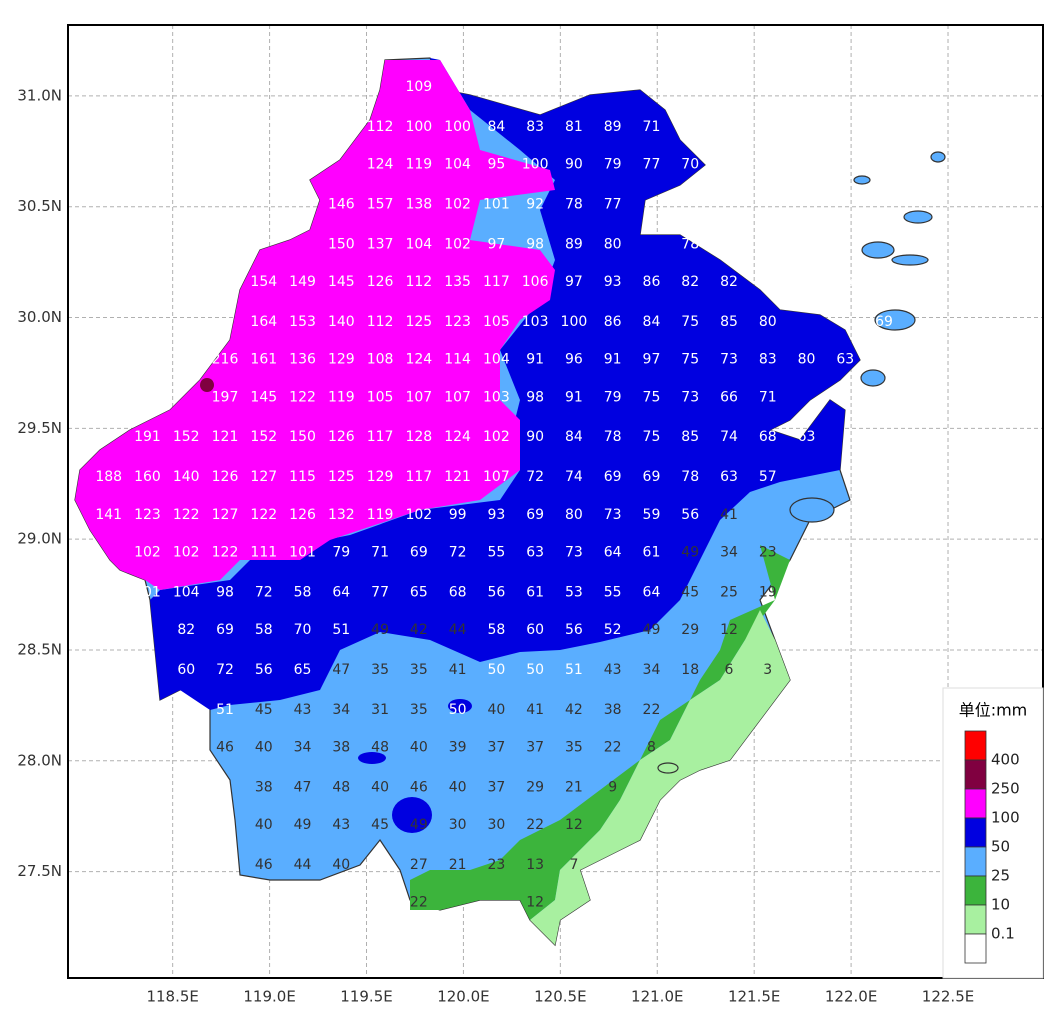 The width and height of the screenshot is (1058, 1017). What do you see at coordinates (39, 317) in the screenshot?
I see `y-tick-label: 30.0N` at bounding box center [39, 317].